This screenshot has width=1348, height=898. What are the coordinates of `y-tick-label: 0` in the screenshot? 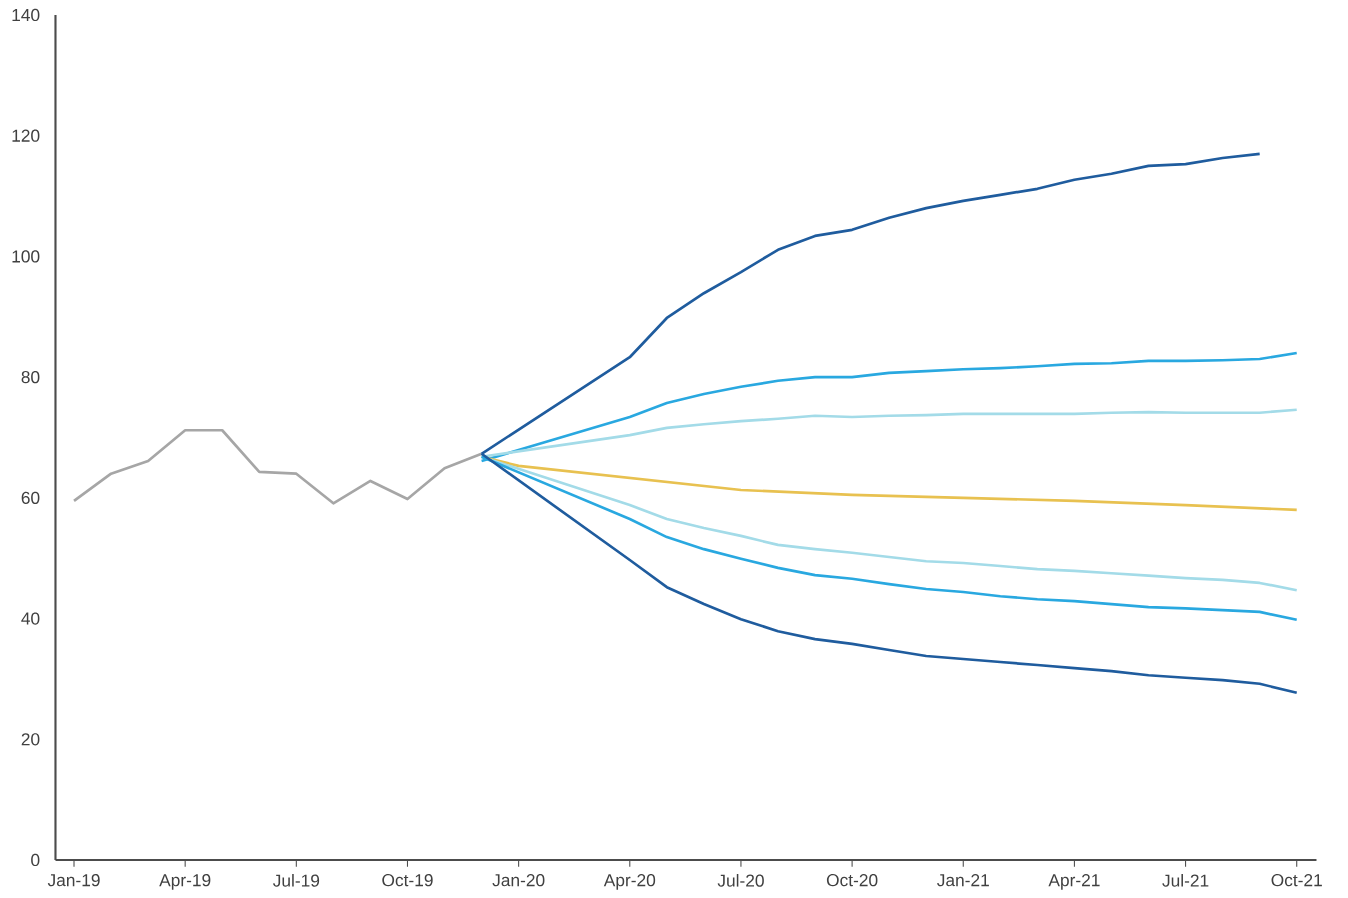 It's located at (35, 860).